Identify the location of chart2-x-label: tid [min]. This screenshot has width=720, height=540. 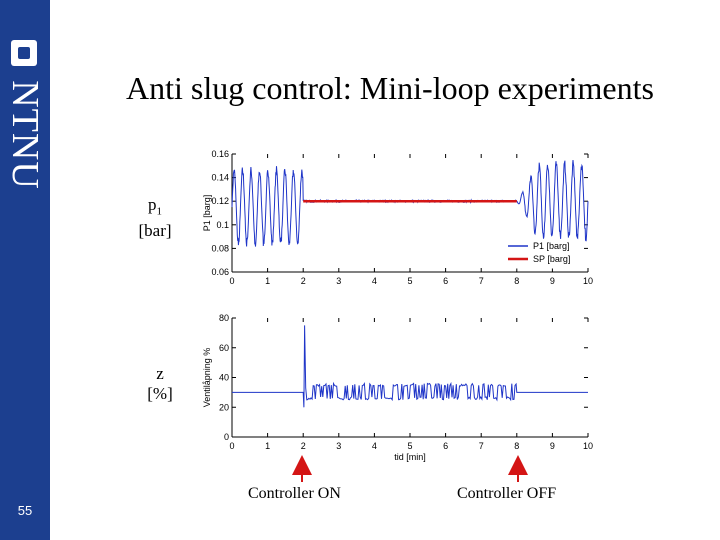
(410, 457).